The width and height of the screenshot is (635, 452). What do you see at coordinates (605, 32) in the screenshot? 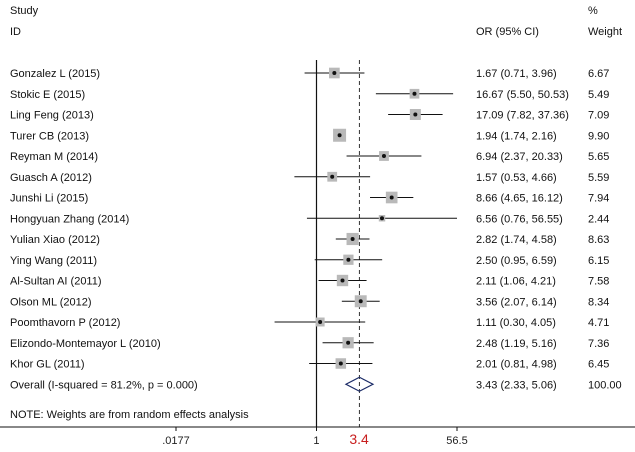
I see `header-weight: Weight` at bounding box center [605, 32].